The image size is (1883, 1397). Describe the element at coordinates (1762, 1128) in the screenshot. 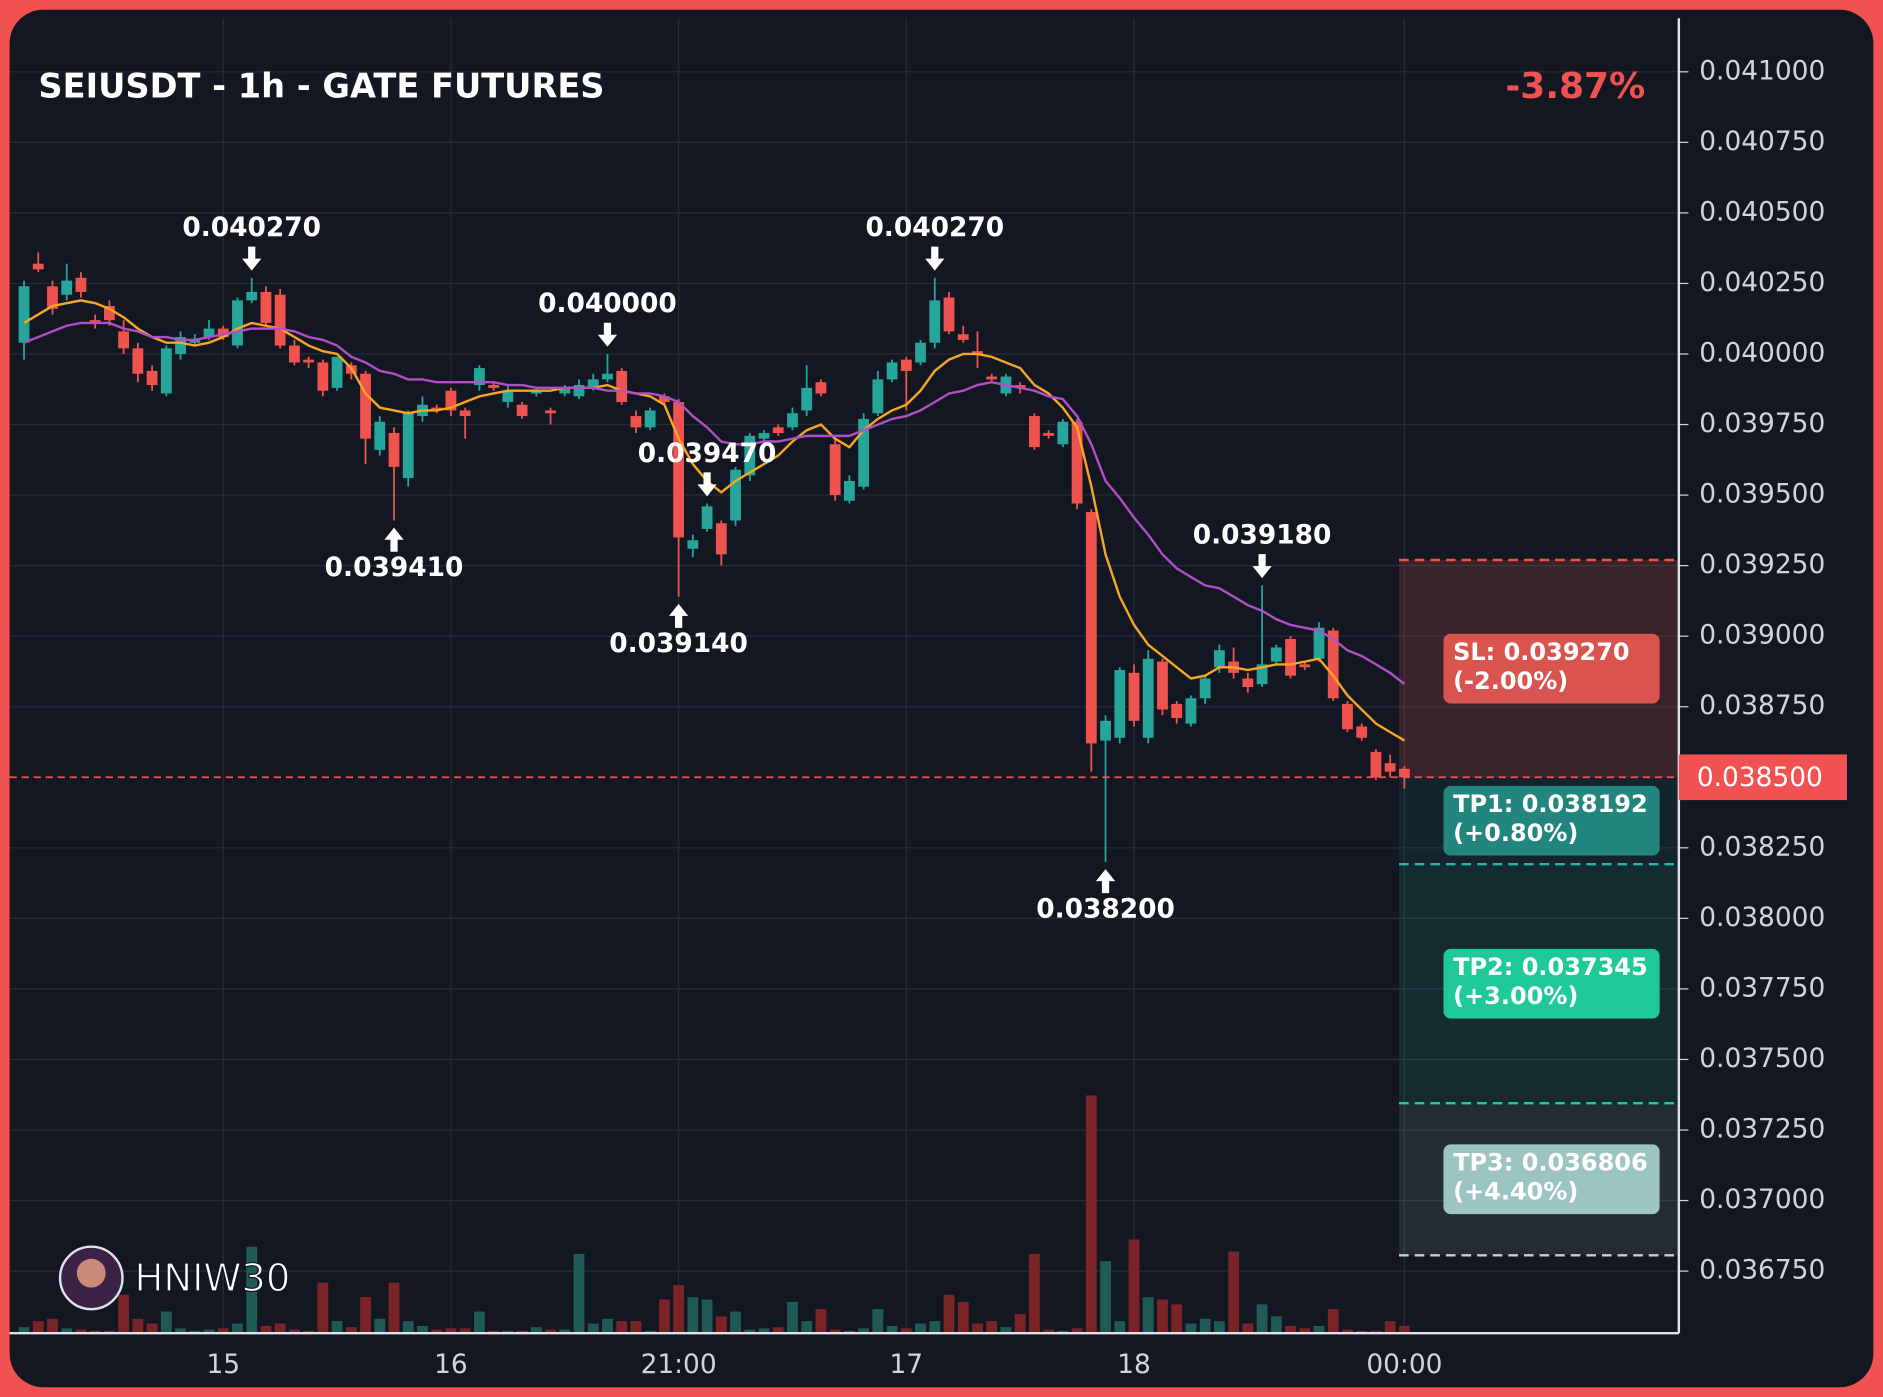

I see `y-tick-label: 0.037250` at that location.